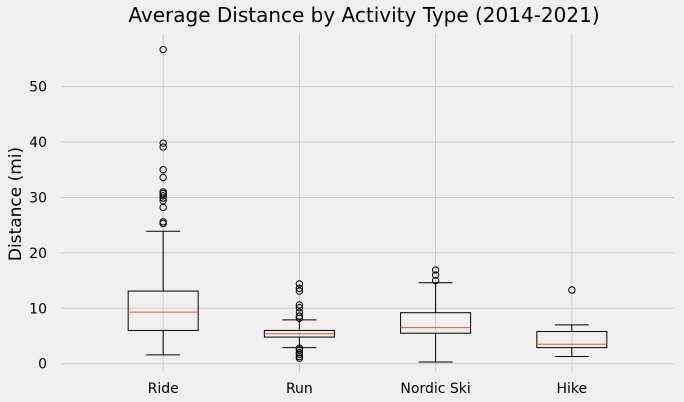 The image size is (684, 402). Describe the element at coordinates (38, 88) in the screenshot. I see `y-tick-label: 50` at that location.